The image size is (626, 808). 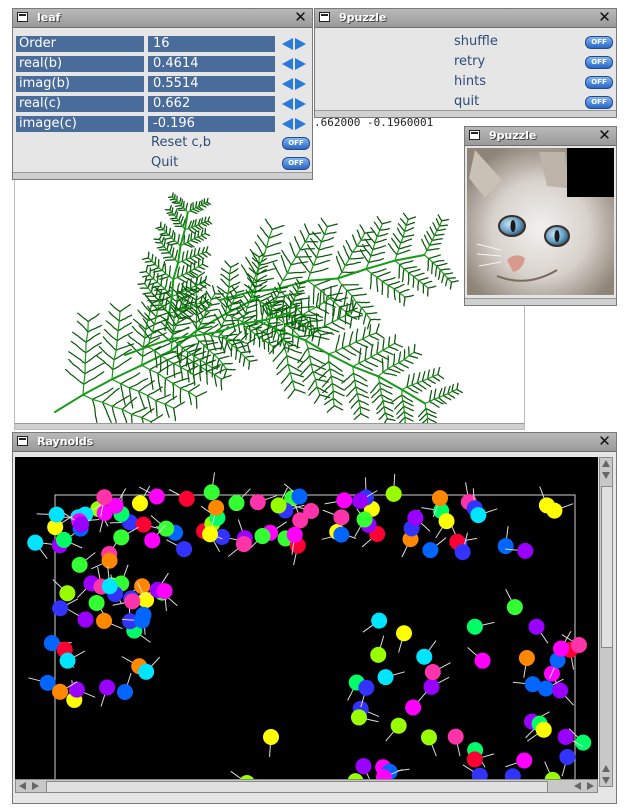 What do you see at coordinates (297, 787) in the screenshot?
I see `horizontal-scroll-thumb` at bounding box center [297, 787].